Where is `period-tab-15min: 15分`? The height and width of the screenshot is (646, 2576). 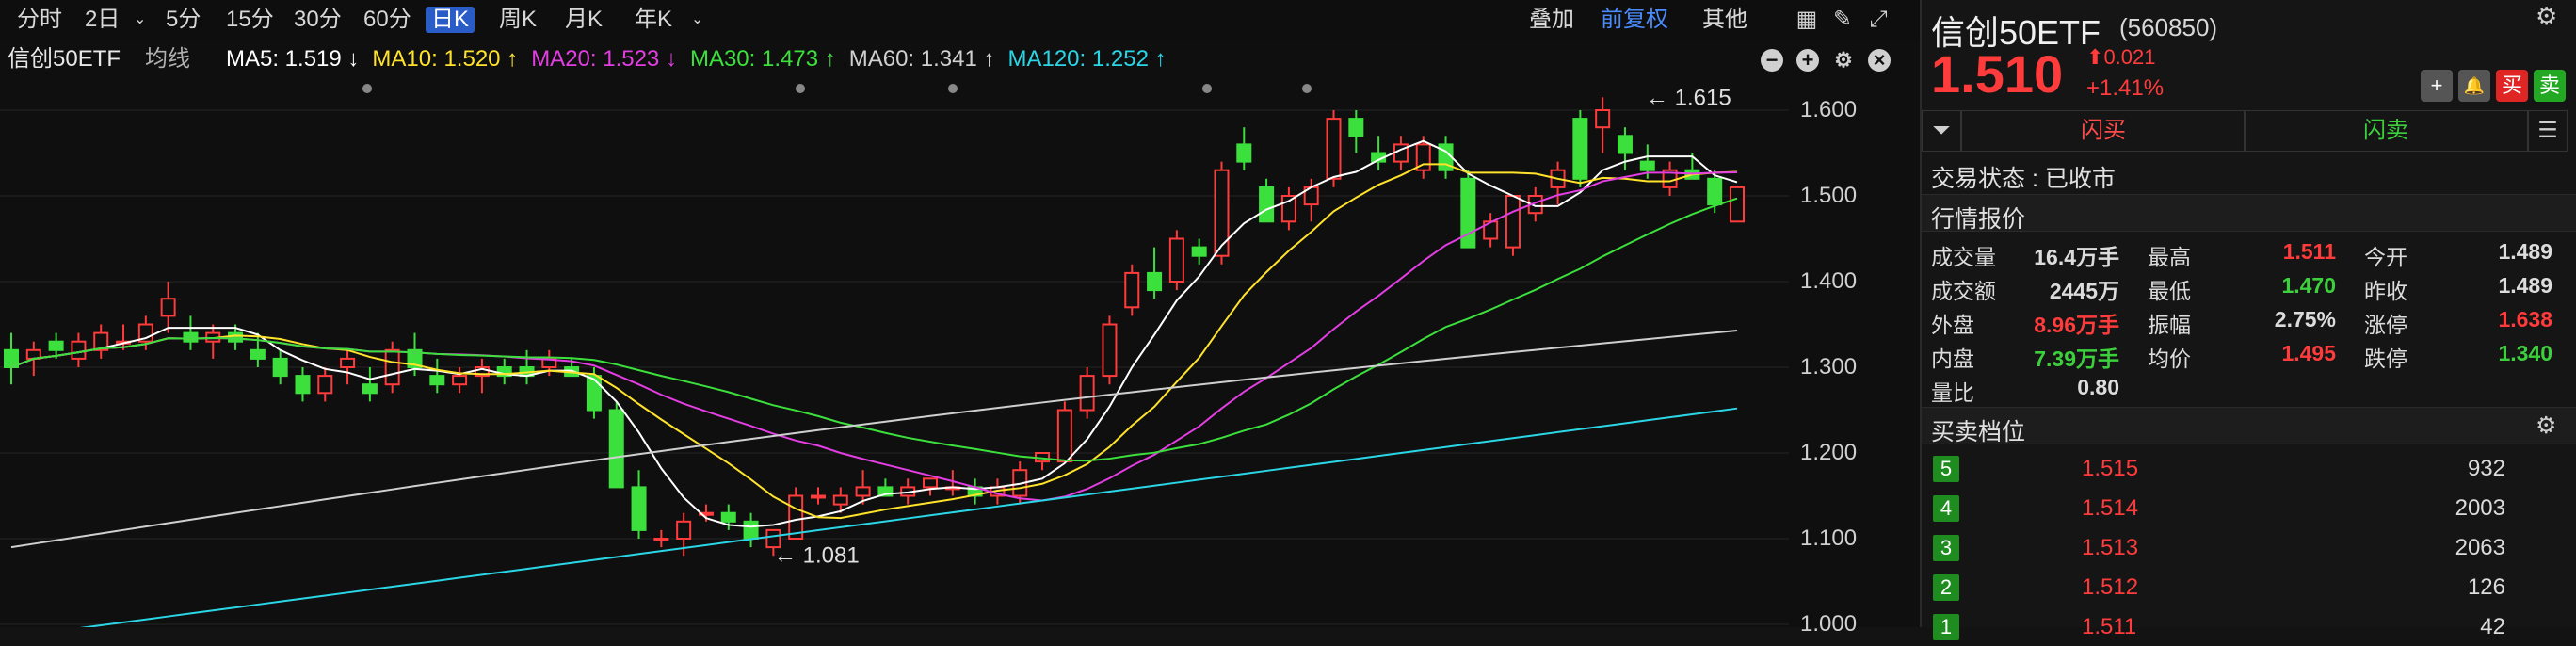
period-tab-15min: 15分 is located at coordinates (250, 20).